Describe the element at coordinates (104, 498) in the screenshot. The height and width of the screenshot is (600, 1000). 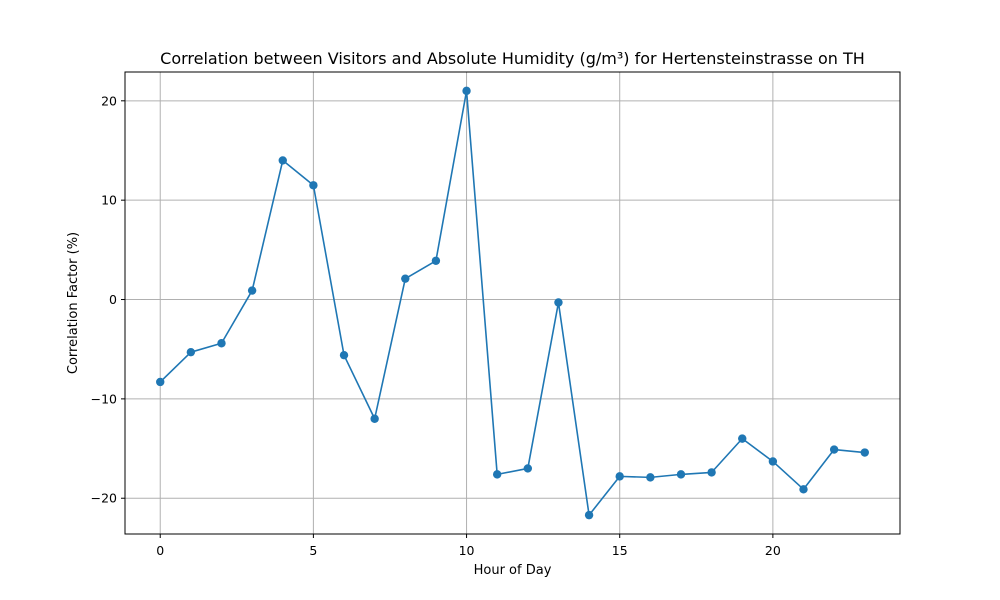
I see `y-tick-label: −20` at that location.